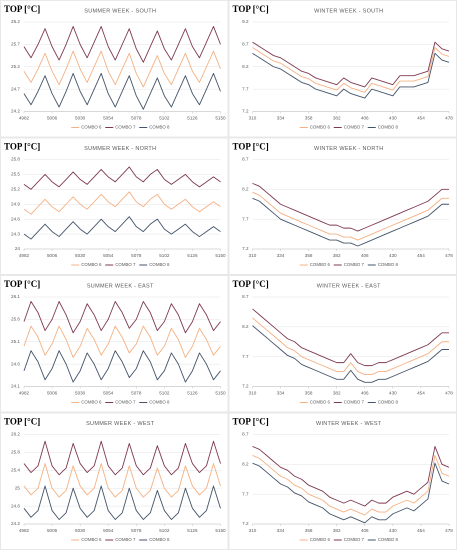 This screenshot has width=457, height=550. What do you see at coordinates (120, 286) in the screenshot?
I see `chart-title: SUMMER WEEK - EAST` at bounding box center [120, 286].